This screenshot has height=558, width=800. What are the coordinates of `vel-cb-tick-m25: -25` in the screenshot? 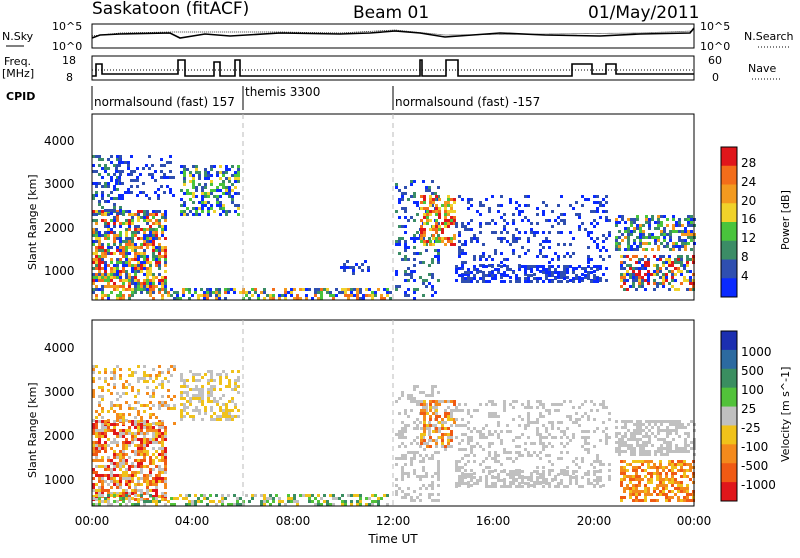 It's located at (751, 428).